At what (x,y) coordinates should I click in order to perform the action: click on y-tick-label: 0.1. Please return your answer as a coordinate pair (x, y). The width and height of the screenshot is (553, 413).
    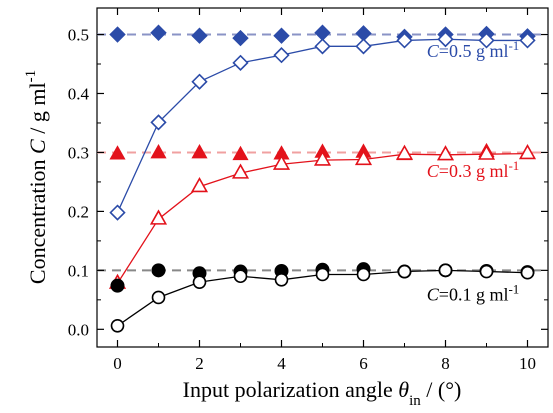
    Looking at the image, I should click on (78, 270).